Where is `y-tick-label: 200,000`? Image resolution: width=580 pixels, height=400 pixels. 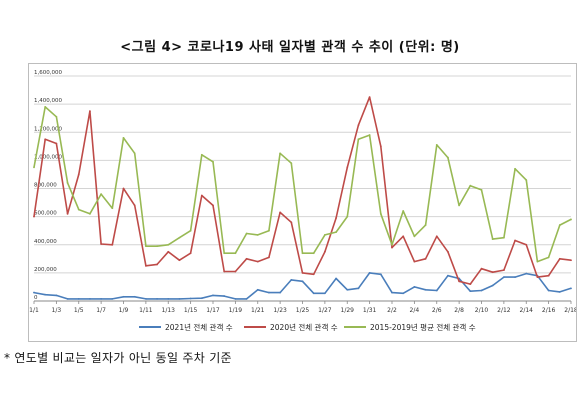 y-tick-label: 200,000 is located at coordinates (45, 270).